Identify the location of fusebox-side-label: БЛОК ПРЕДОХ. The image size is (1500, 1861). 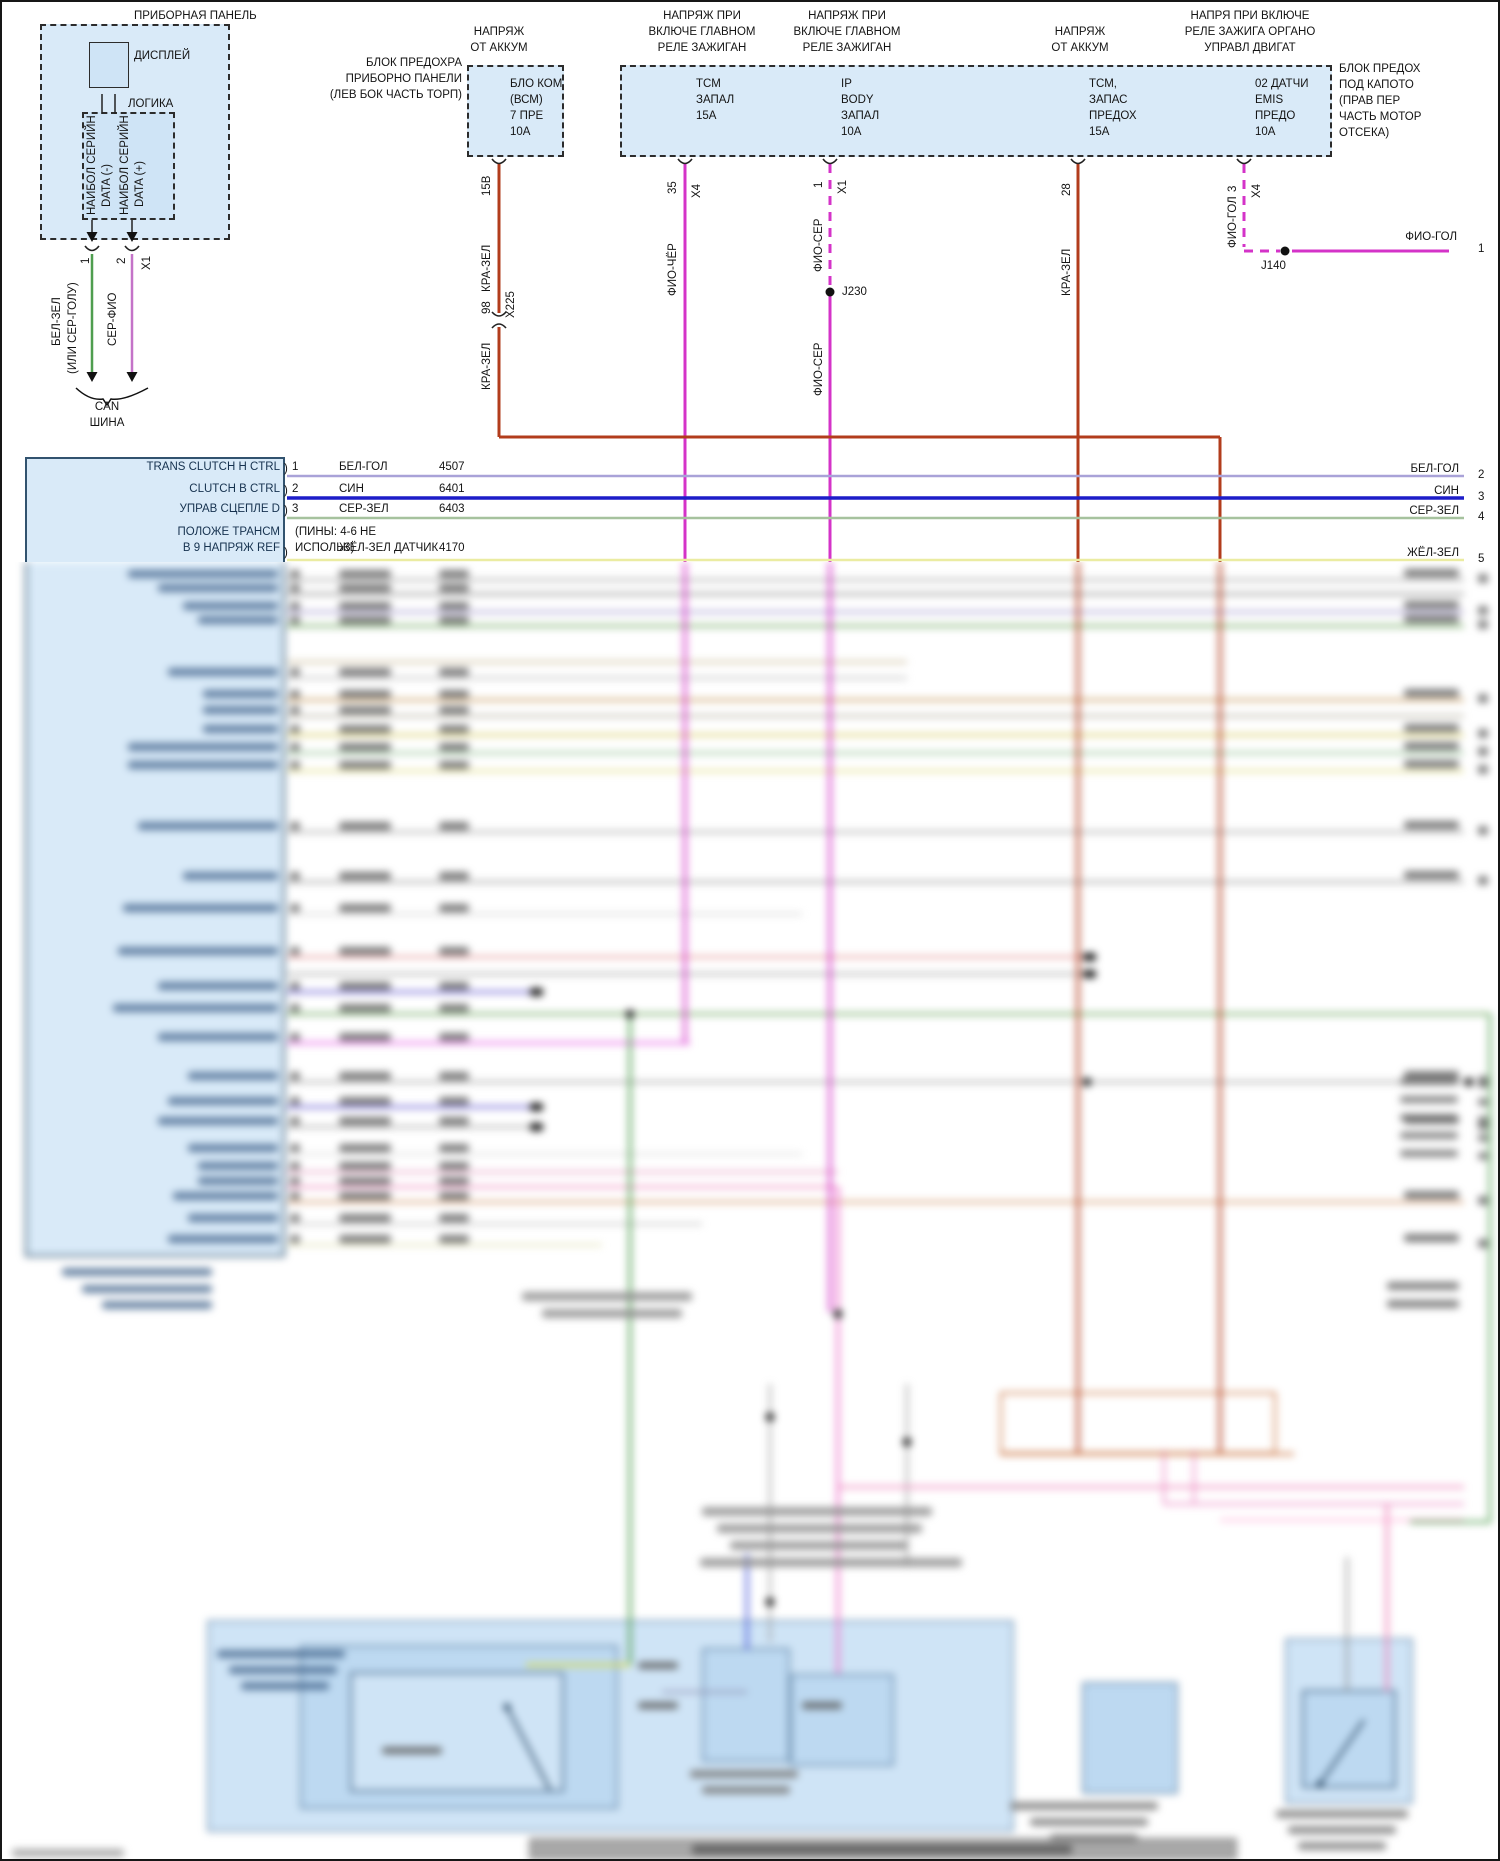
(1380, 69).